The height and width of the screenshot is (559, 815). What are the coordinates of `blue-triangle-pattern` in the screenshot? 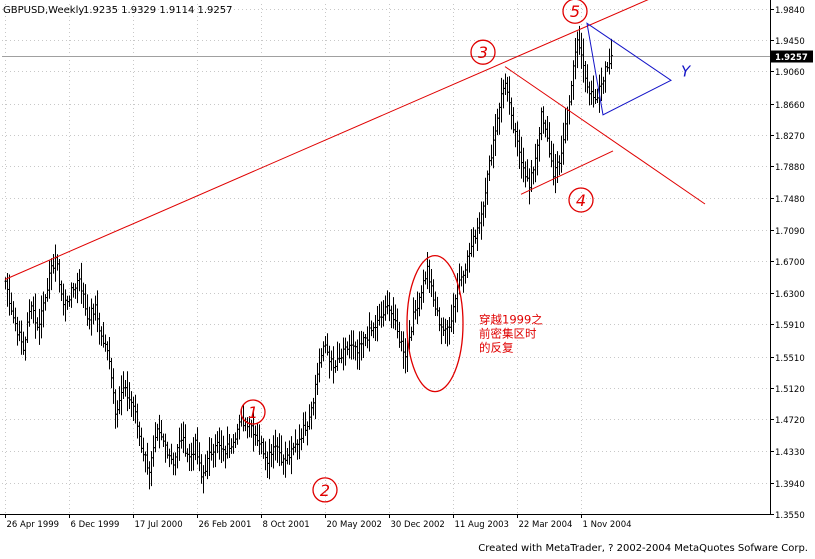 It's located at (629, 69).